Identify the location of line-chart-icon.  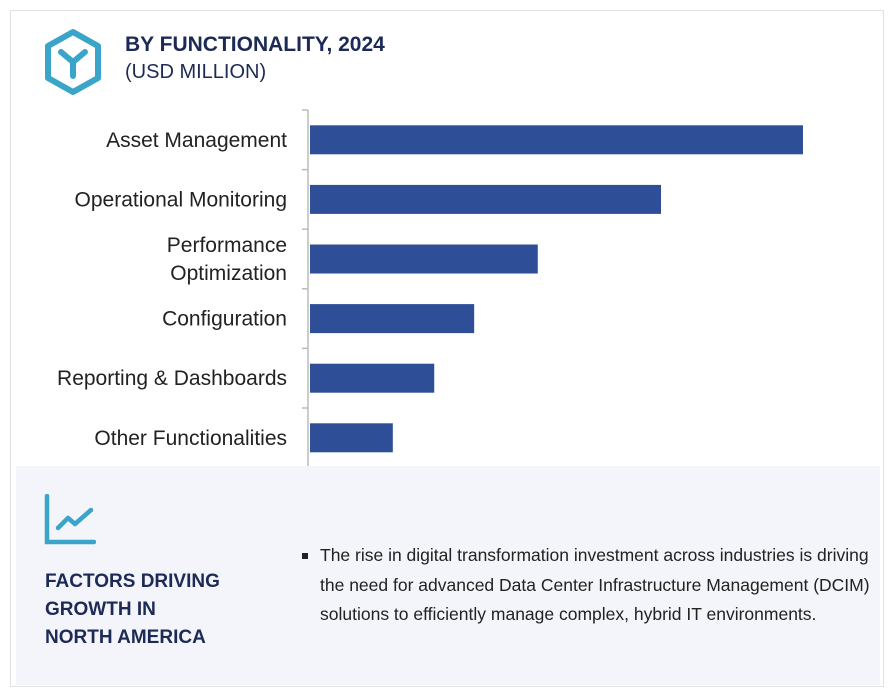
(70, 519).